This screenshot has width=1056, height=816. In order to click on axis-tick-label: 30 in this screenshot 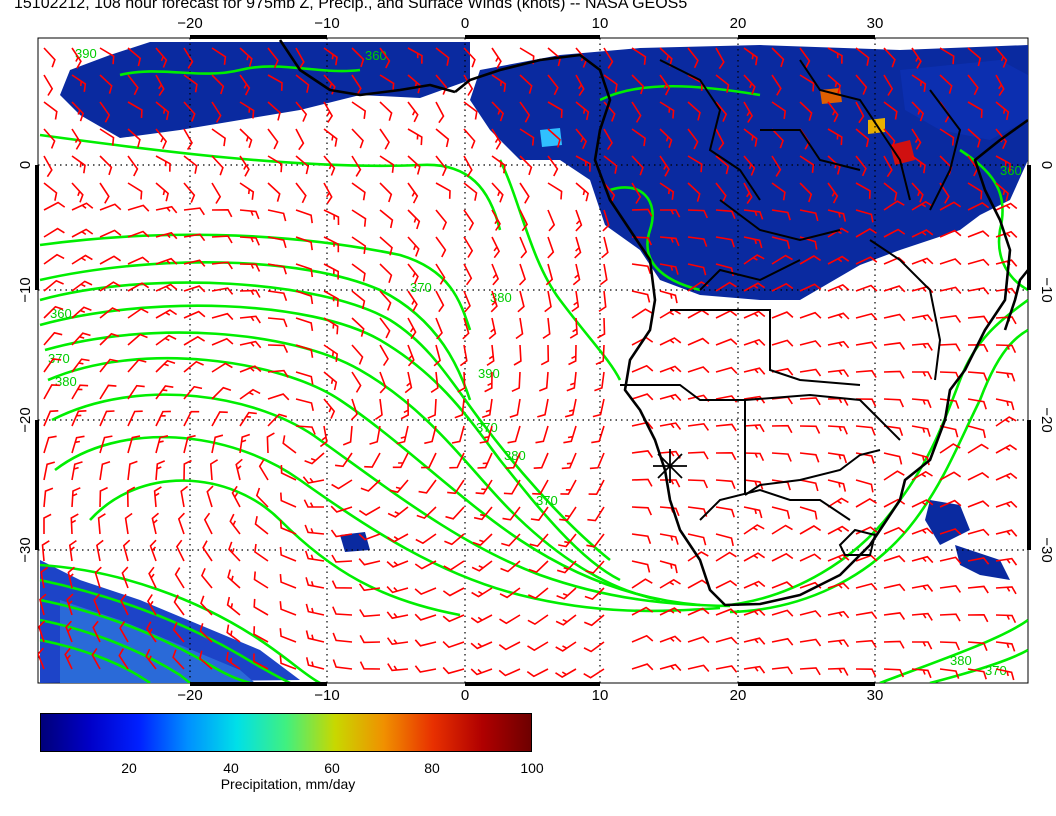, I will do `click(875, 695)`.